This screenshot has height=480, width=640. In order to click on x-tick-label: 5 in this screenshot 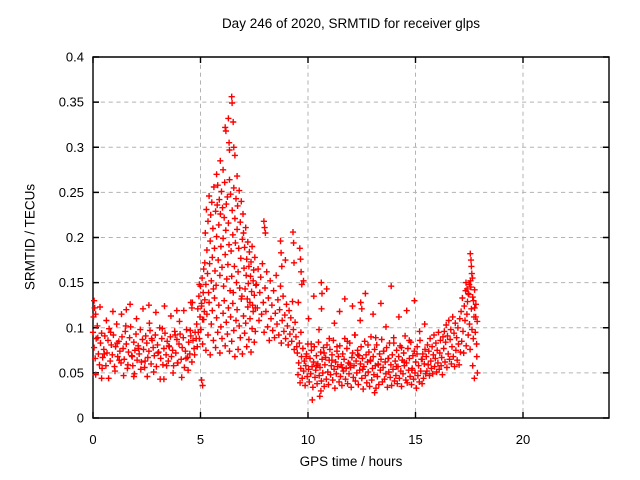, I will do `click(200, 439)`.